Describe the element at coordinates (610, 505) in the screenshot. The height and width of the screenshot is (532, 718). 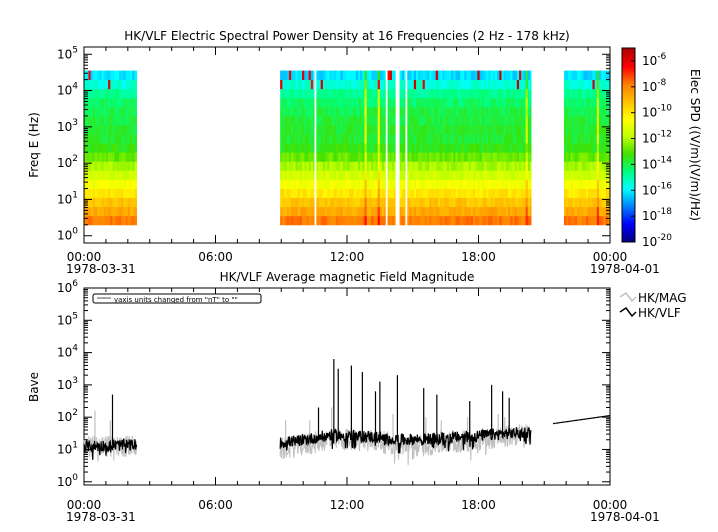
I see `x-tick-label: 00:00` at that location.